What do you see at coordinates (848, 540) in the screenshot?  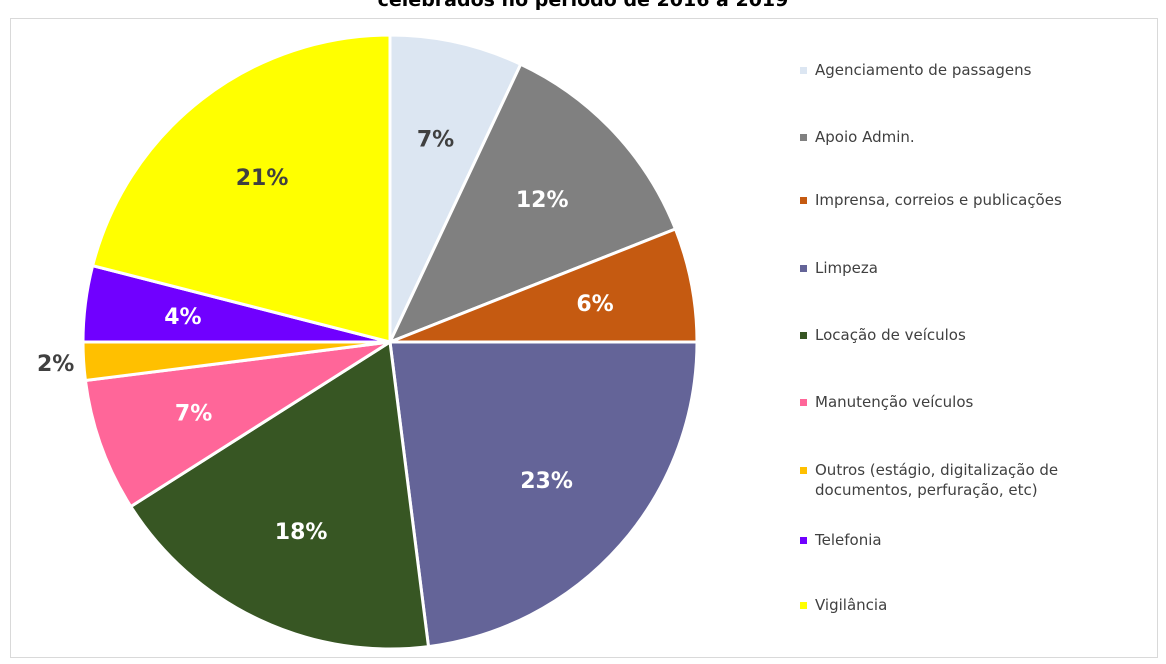 I see `legend-label: Telefonia` at bounding box center [848, 540].